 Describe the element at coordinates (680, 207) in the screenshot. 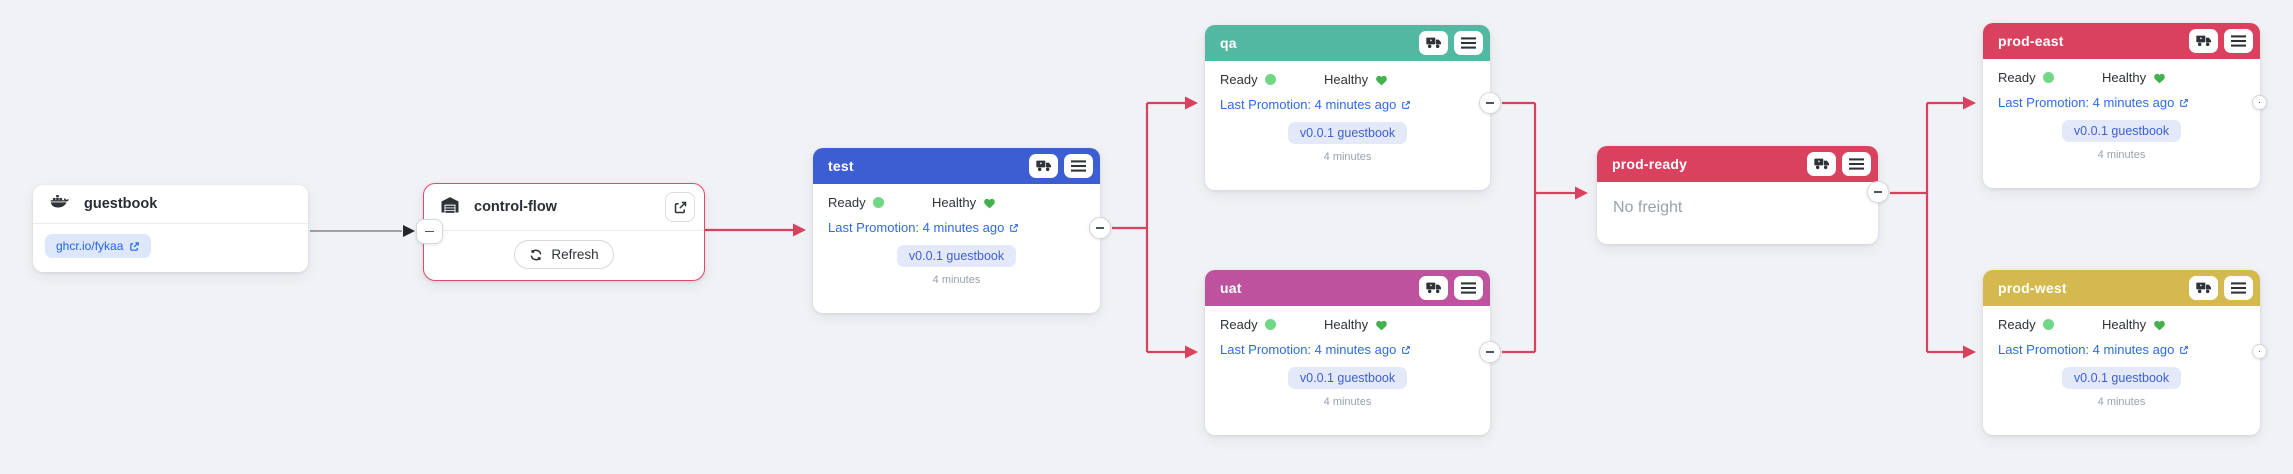

I see `warehouse-open-button` at that location.